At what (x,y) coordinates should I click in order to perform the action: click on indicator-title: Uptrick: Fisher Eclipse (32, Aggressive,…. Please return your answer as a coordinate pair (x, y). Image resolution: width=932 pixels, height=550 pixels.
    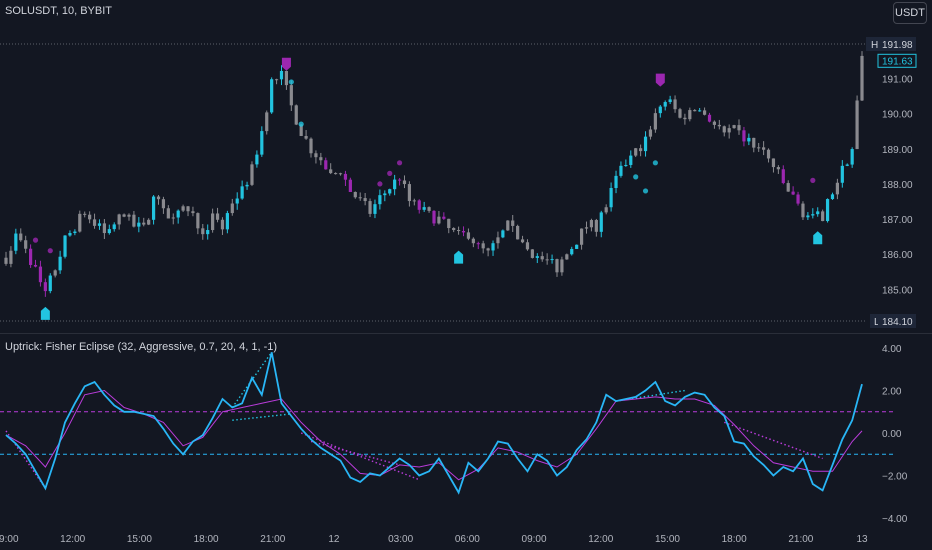
    Looking at the image, I should click on (141, 347).